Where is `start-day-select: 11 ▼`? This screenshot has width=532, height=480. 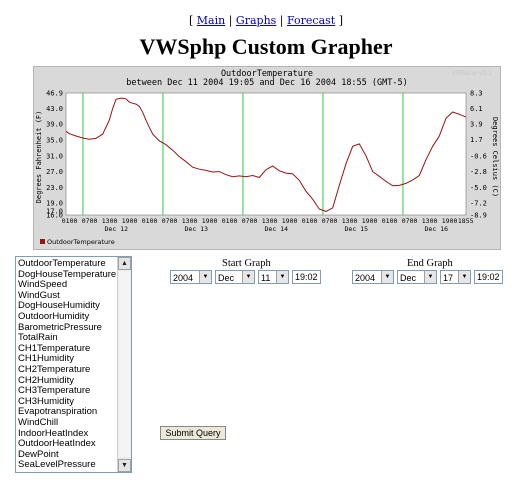
start-day-select: 11 ▼ is located at coordinates (273, 277).